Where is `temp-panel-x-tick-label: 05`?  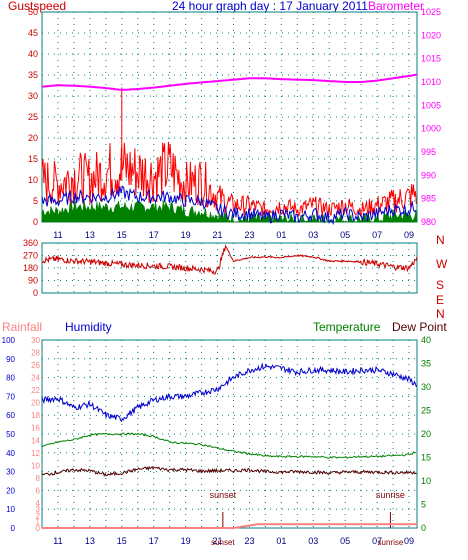
temp-panel-x-tick-label: 05 is located at coordinates (345, 541).